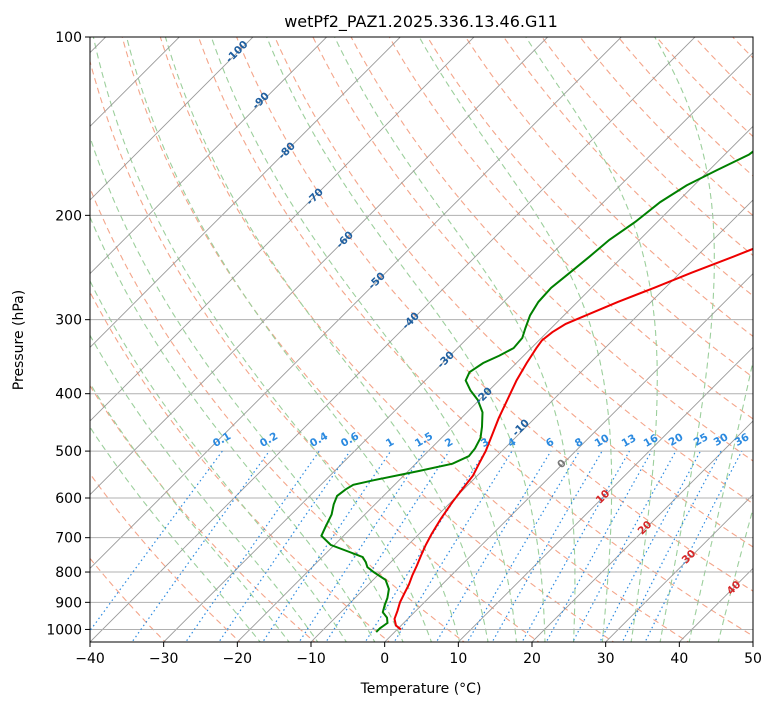 The image size is (775, 708). Describe the element at coordinates (64, 630) in the screenshot. I see `y-tick-label: 1000` at that location.